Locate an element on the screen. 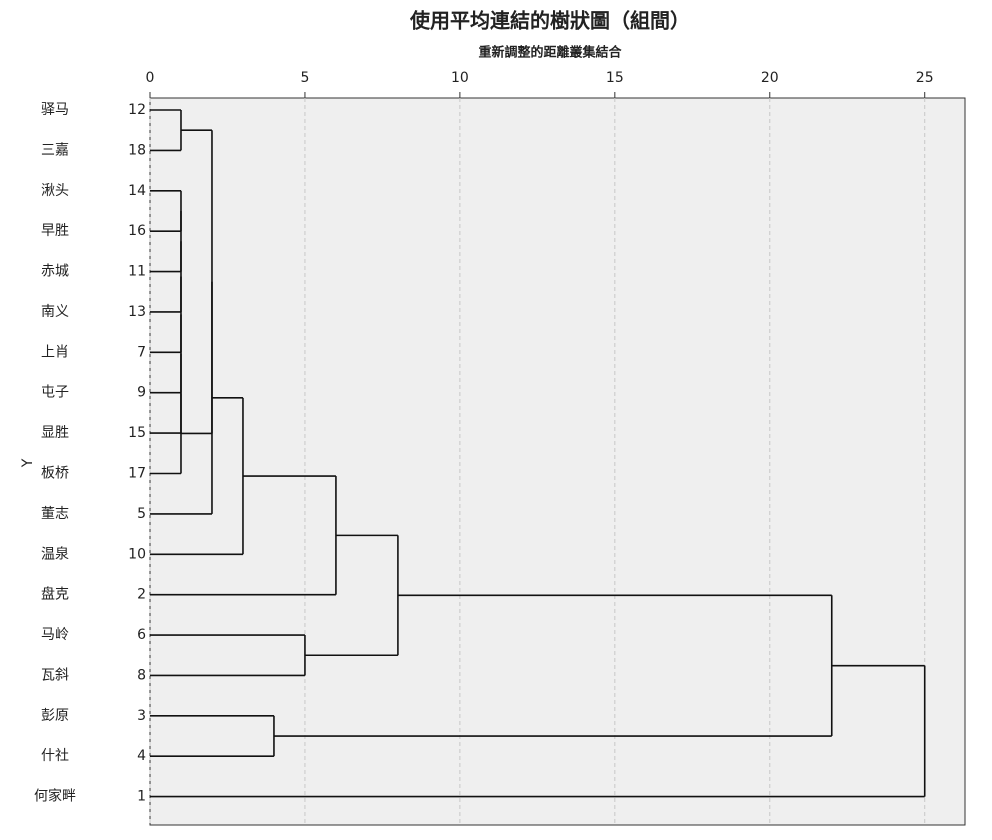  leaf-label: 板桥 is located at coordinates (55, 474).